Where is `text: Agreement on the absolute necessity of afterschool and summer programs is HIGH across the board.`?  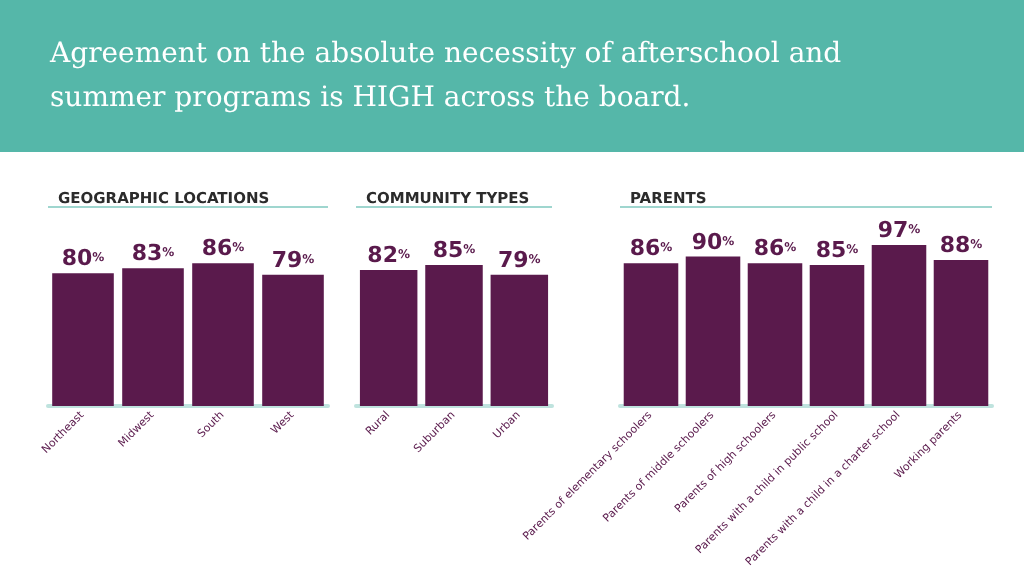
text: Agreement on the absolute necessity of afterschool and summer programs is HIGH across the board. is located at coordinates (447, 77).